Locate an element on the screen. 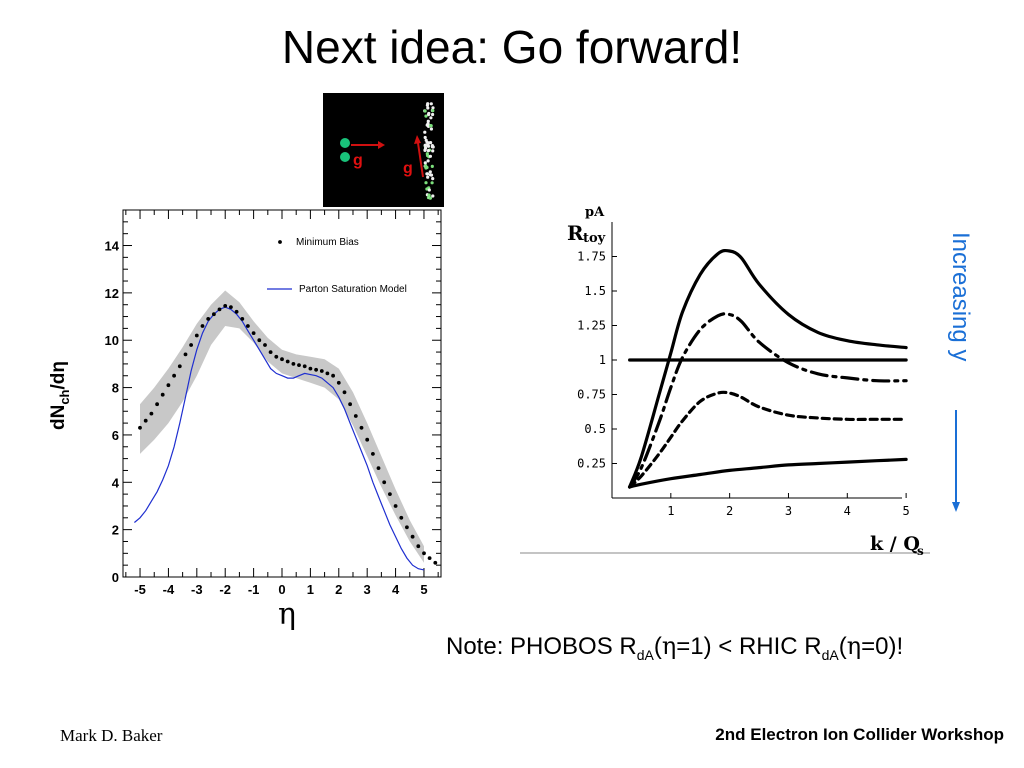 Image resolution: width=1024 pixels, height=768 pixels. x-axis-label: k / Q is located at coordinates (895, 544).